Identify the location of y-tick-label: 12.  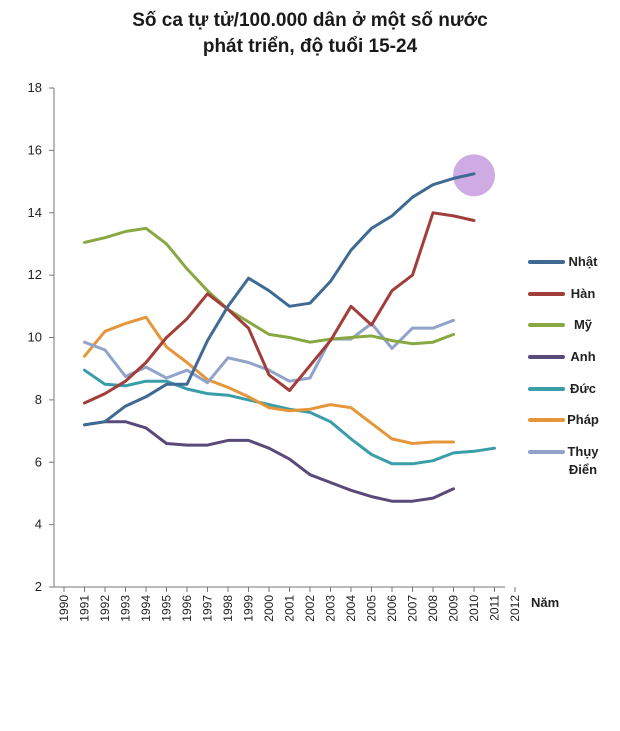
(35, 274).